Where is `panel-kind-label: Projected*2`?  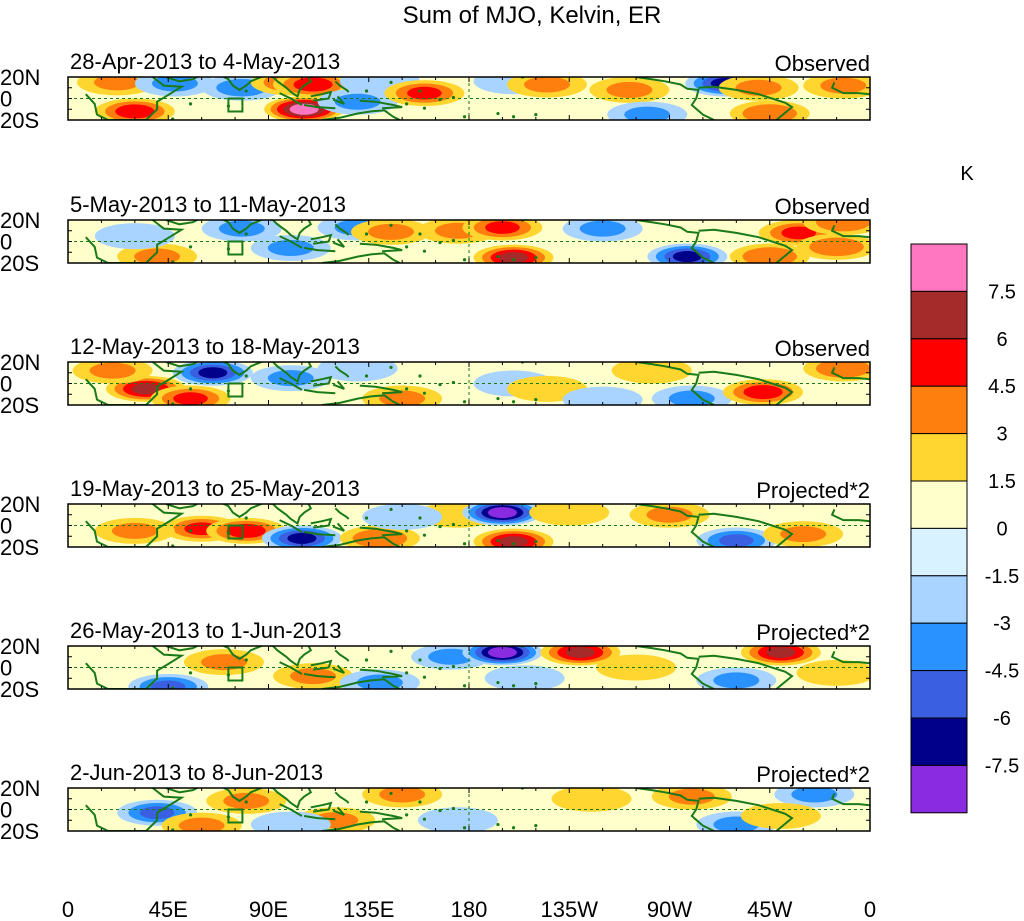 panel-kind-label: Projected*2 is located at coordinates (813, 774).